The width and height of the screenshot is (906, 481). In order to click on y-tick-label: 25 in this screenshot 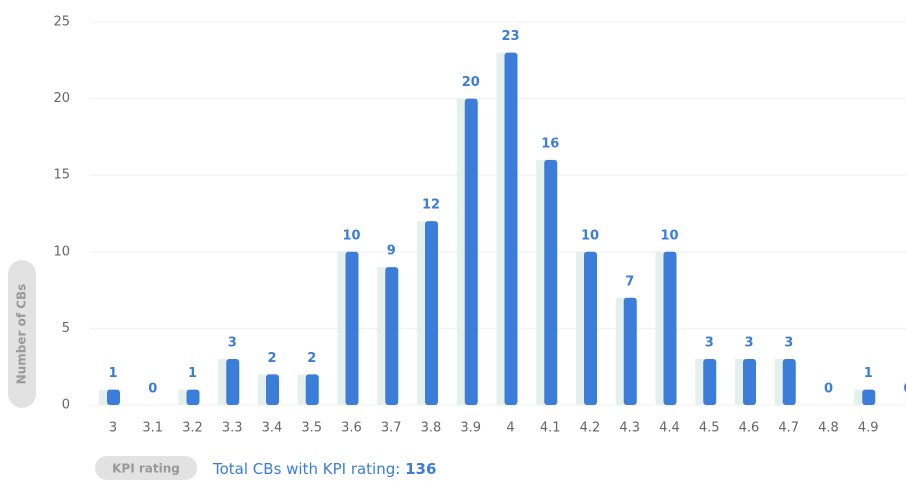, I will do `click(61, 22)`.